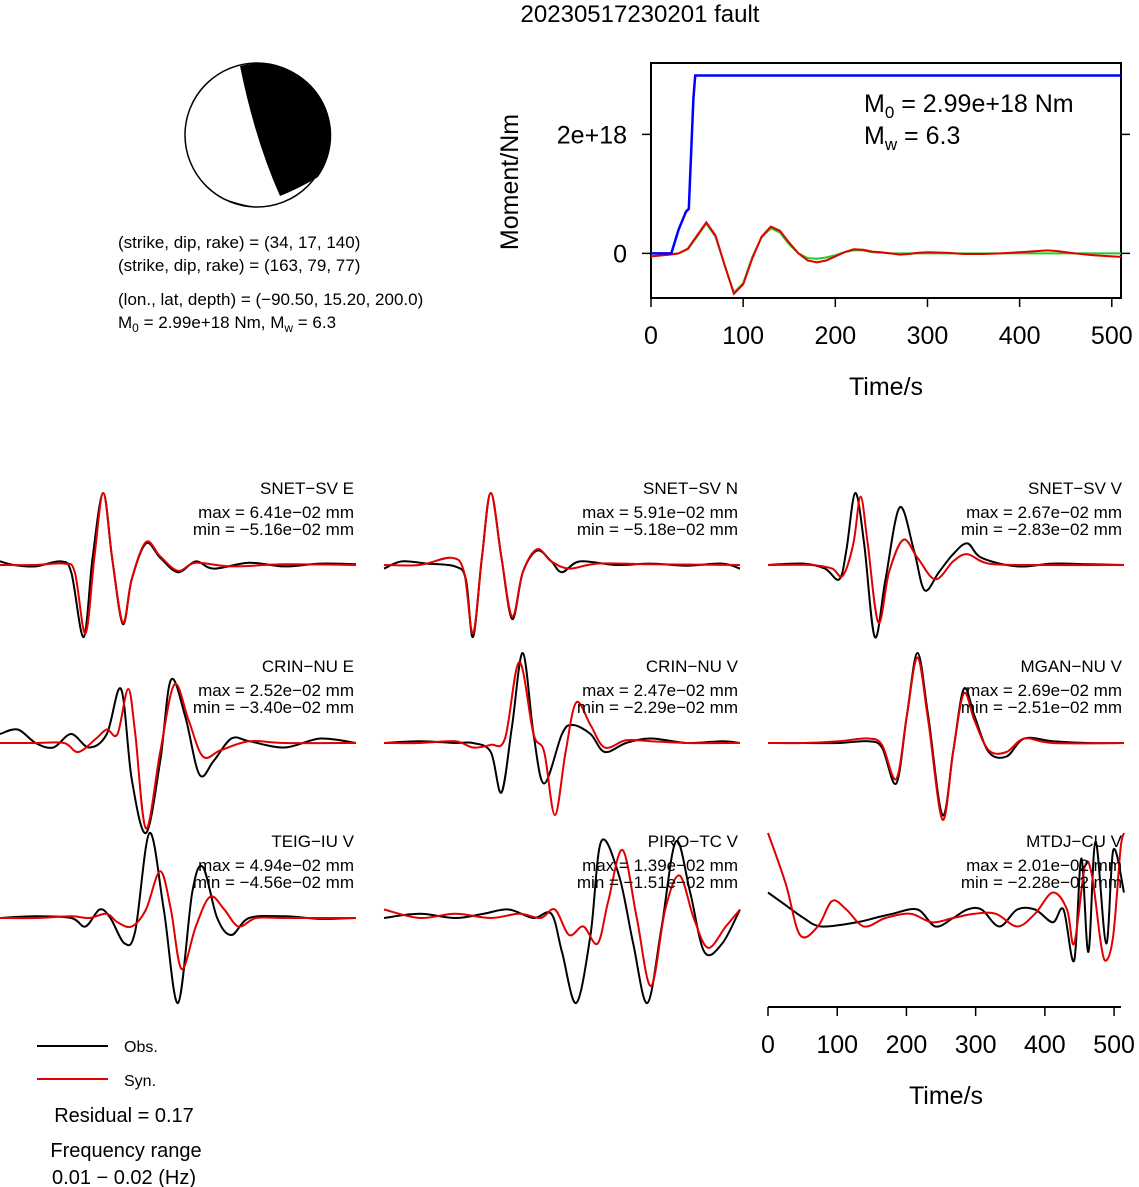  I want to click on mechanism-moment-line: M0 = 2.99e+18 Nm, Mw = 6.3, so click(227, 324).